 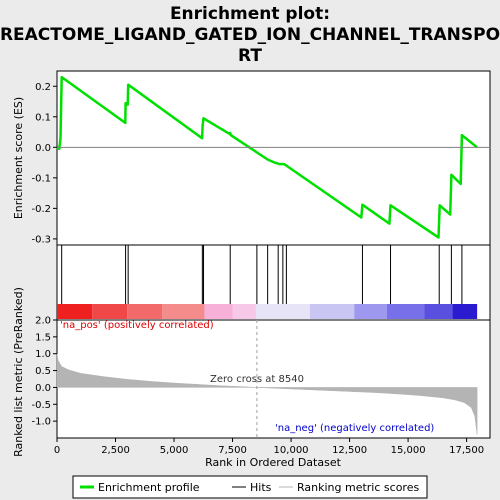 I want to click on metric-y-tick-label-6: 2.0, so click(x=43, y=321).